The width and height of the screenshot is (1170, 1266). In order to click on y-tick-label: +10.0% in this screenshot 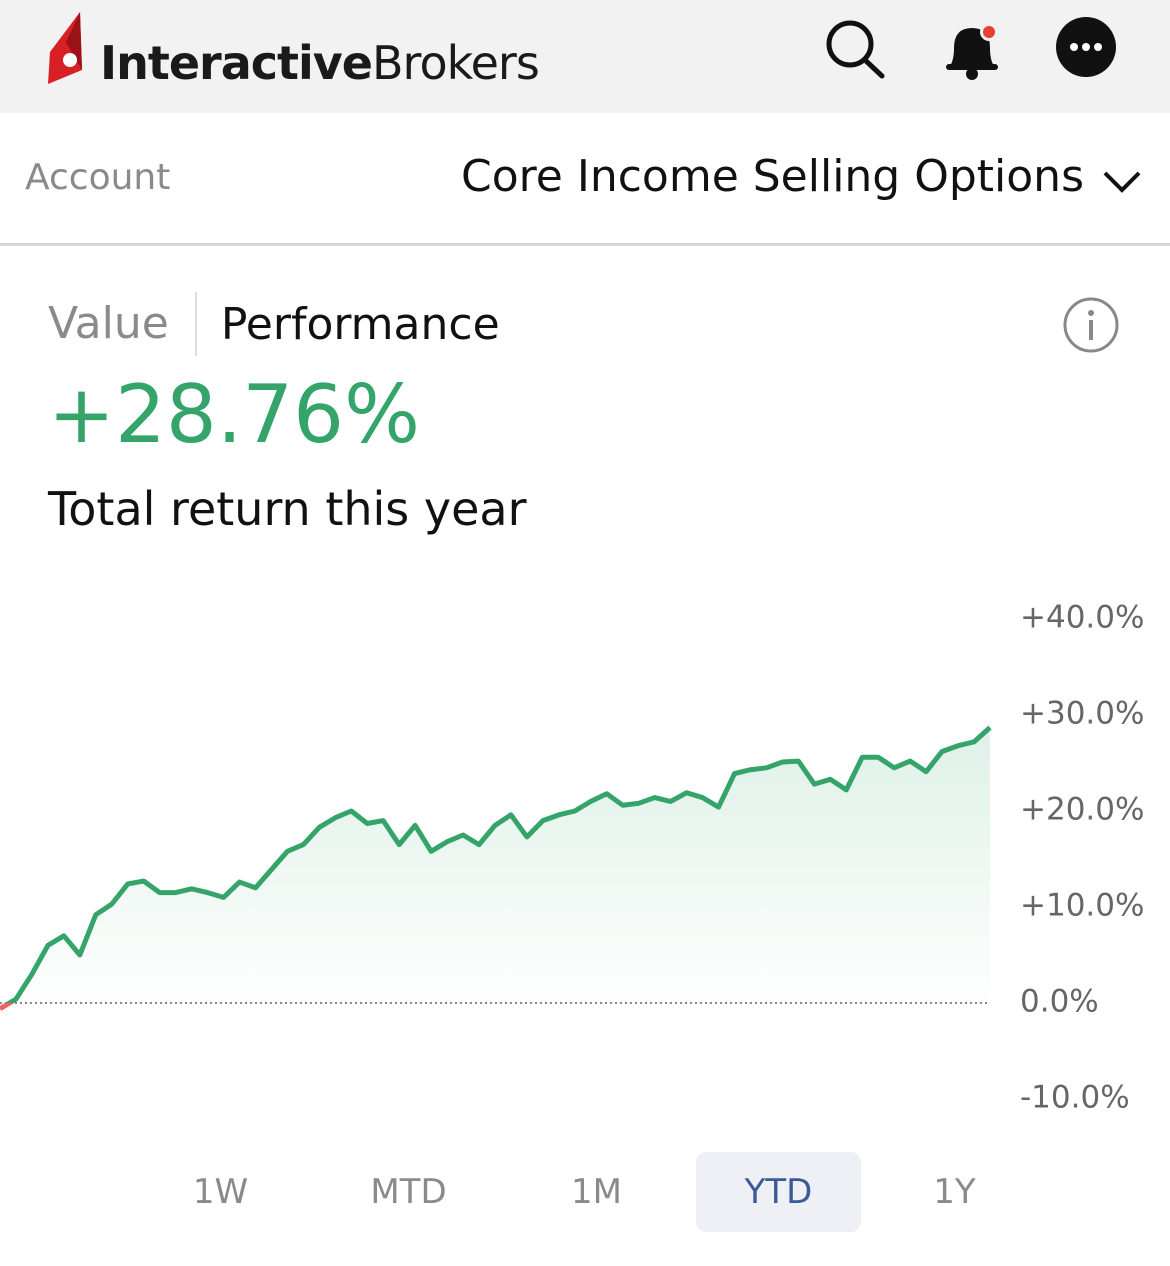, I will do `click(1082, 906)`.